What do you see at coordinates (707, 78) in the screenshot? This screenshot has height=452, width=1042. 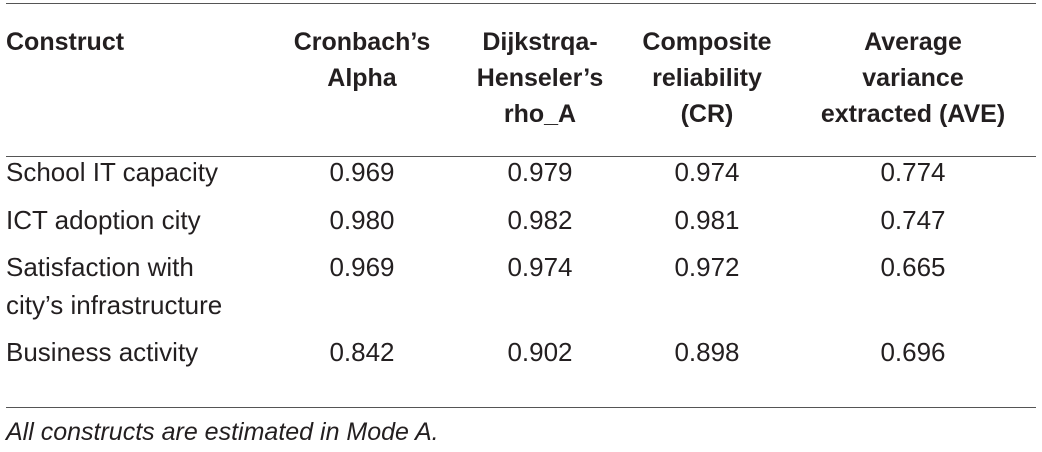 I see `header-line: reliability` at bounding box center [707, 78].